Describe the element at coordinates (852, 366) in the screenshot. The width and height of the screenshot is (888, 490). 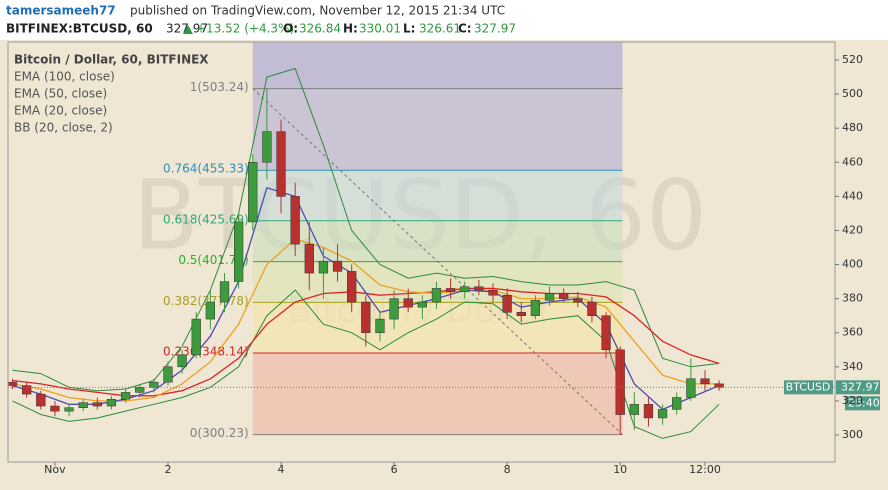
I see `y-tick-label: 340` at that location.